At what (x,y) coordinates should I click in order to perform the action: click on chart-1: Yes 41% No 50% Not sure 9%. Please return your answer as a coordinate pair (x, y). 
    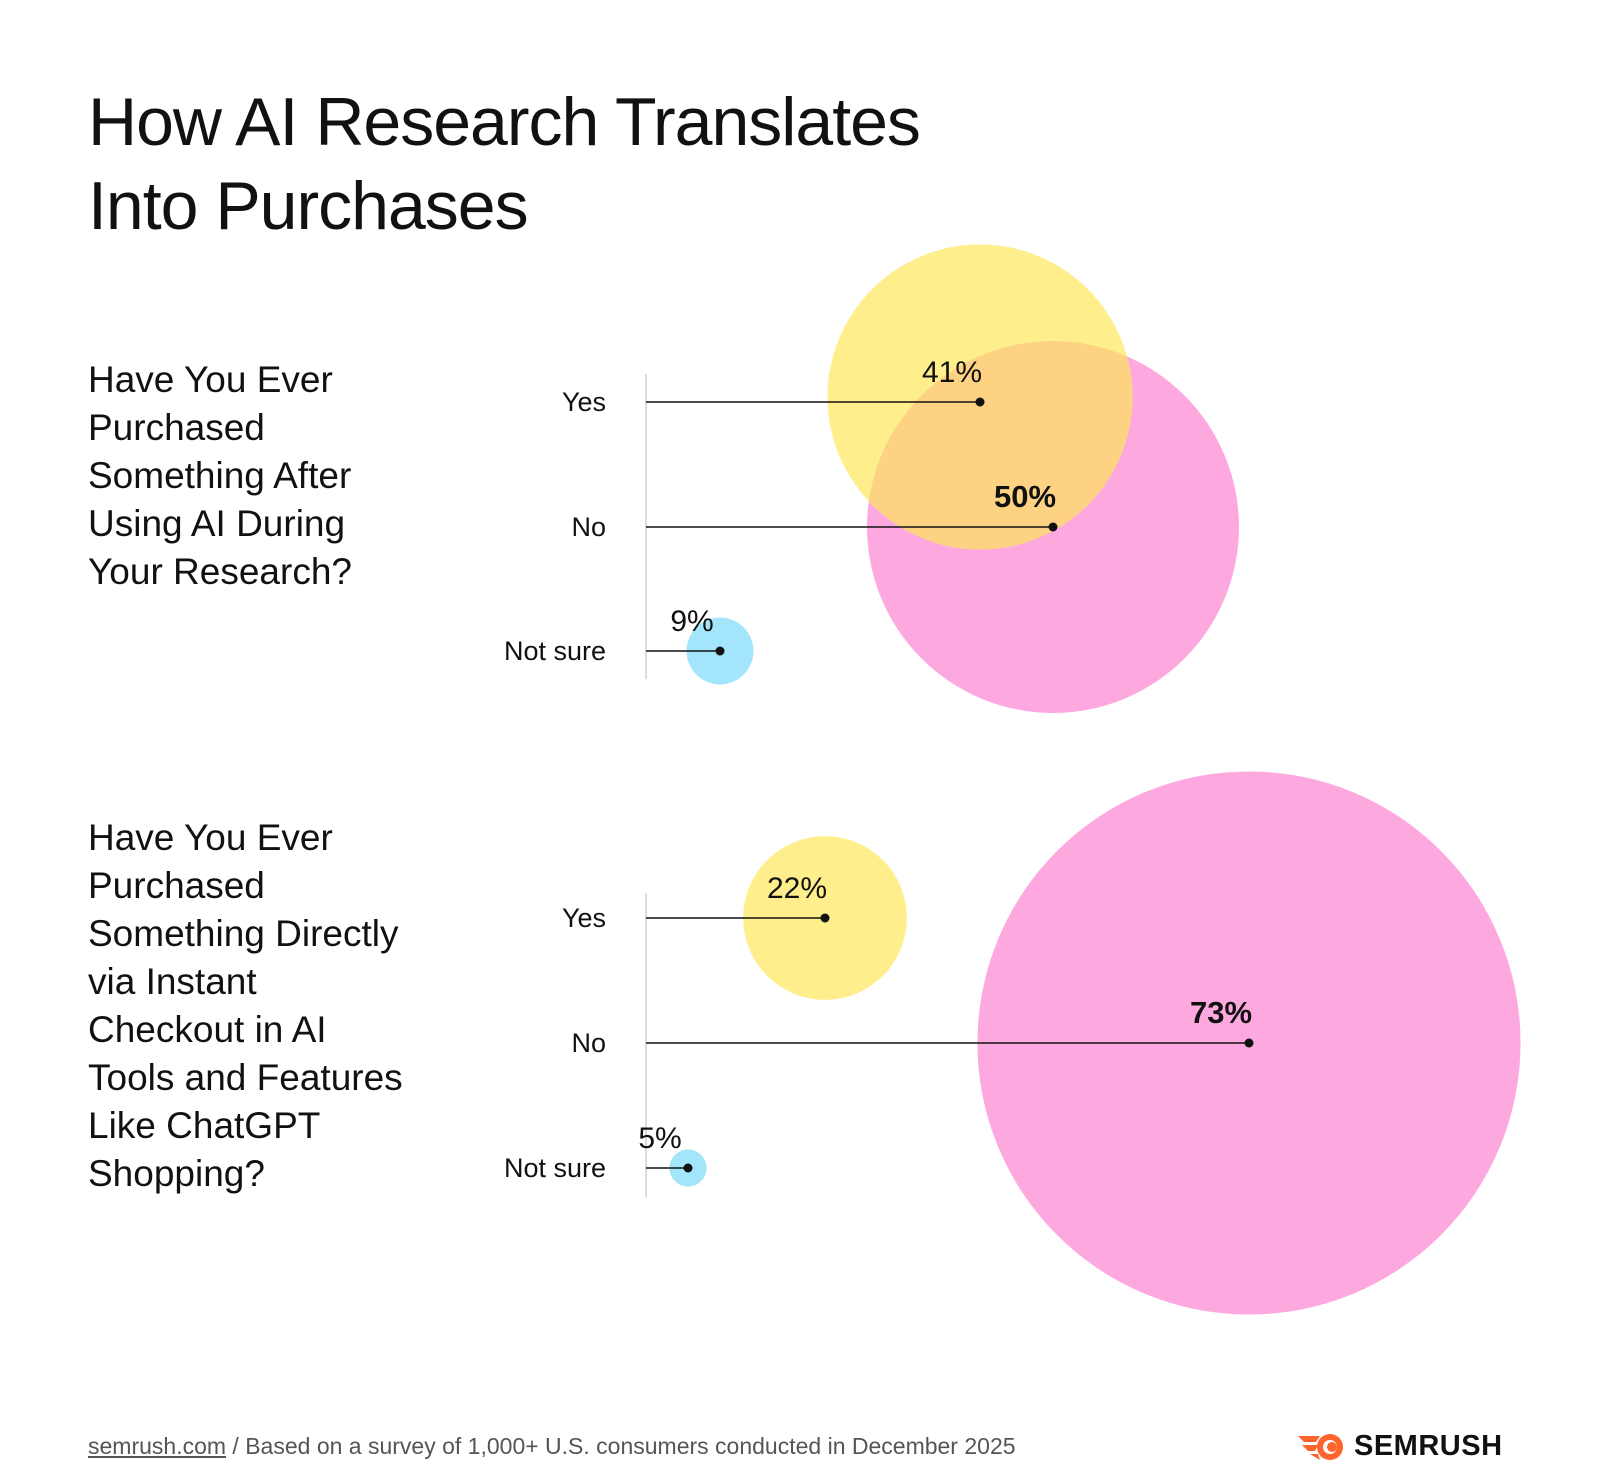
    Looking at the image, I should click on (871, 478).